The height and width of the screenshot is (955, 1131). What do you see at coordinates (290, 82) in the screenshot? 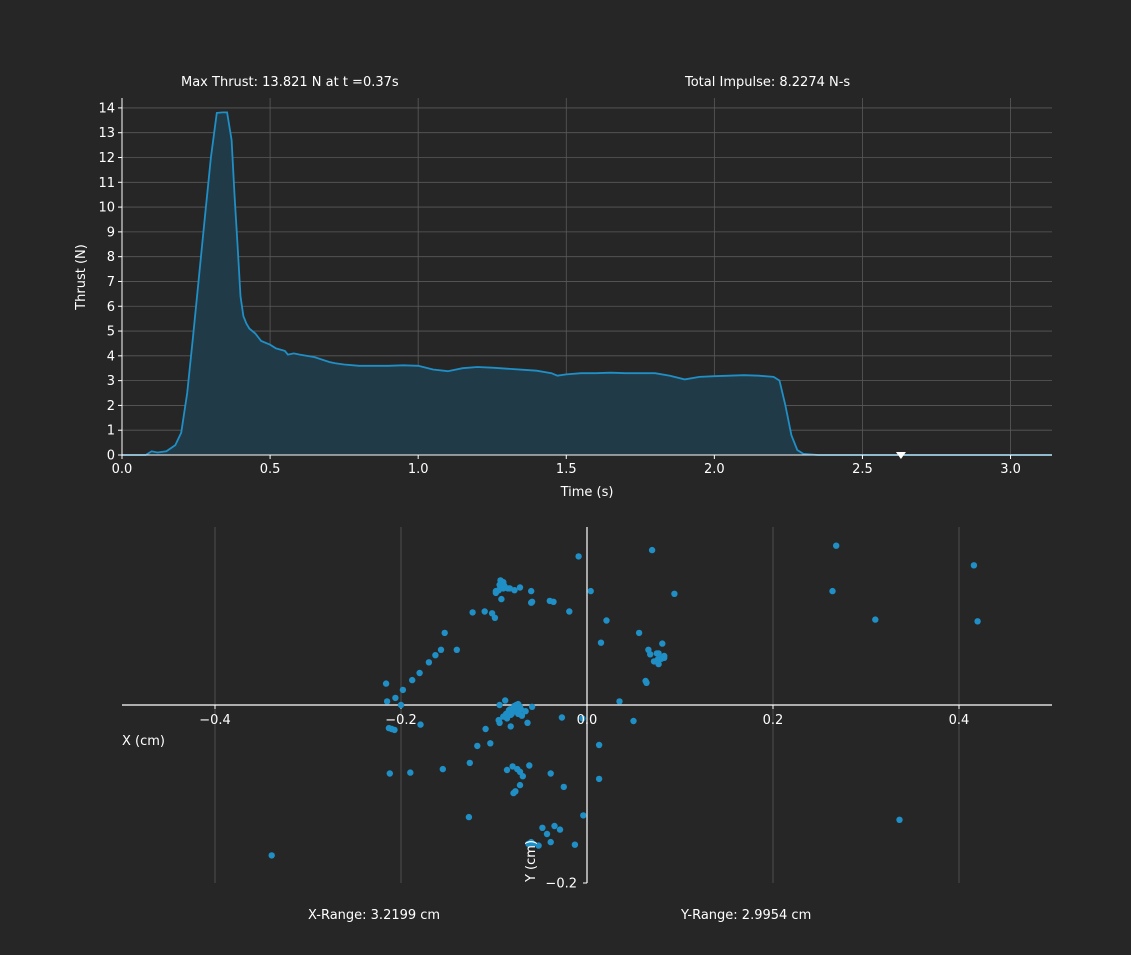
I see `max-thrust-label: Max Thrust: 13.821 N at t =0.37s` at bounding box center [290, 82].